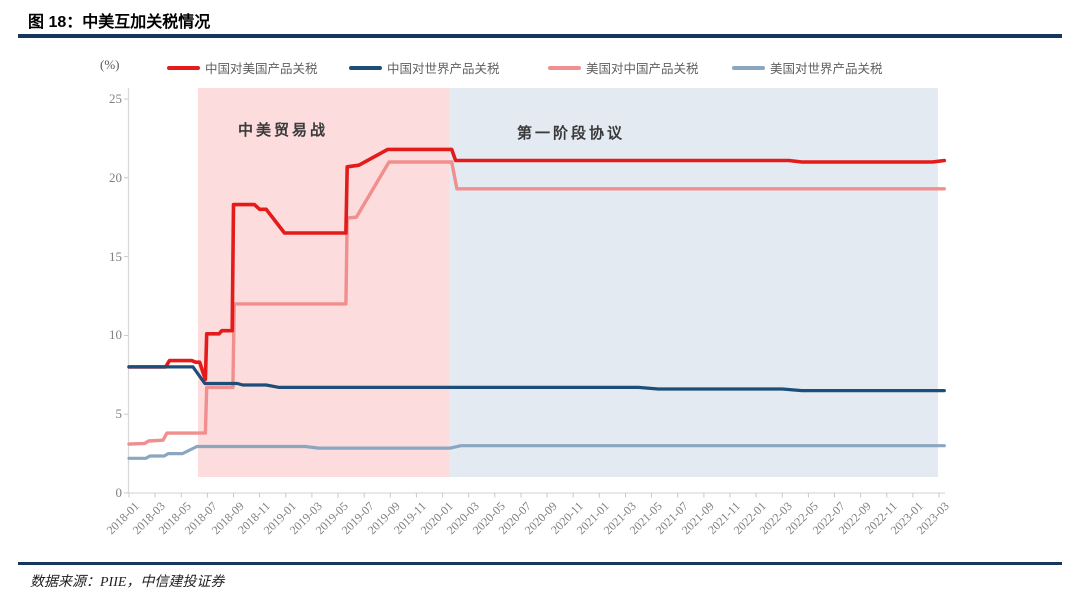 This screenshot has width=1080, height=609. What do you see at coordinates (119, 414) in the screenshot?
I see `y-axis-tick-label: 5` at bounding box center [119, 414].